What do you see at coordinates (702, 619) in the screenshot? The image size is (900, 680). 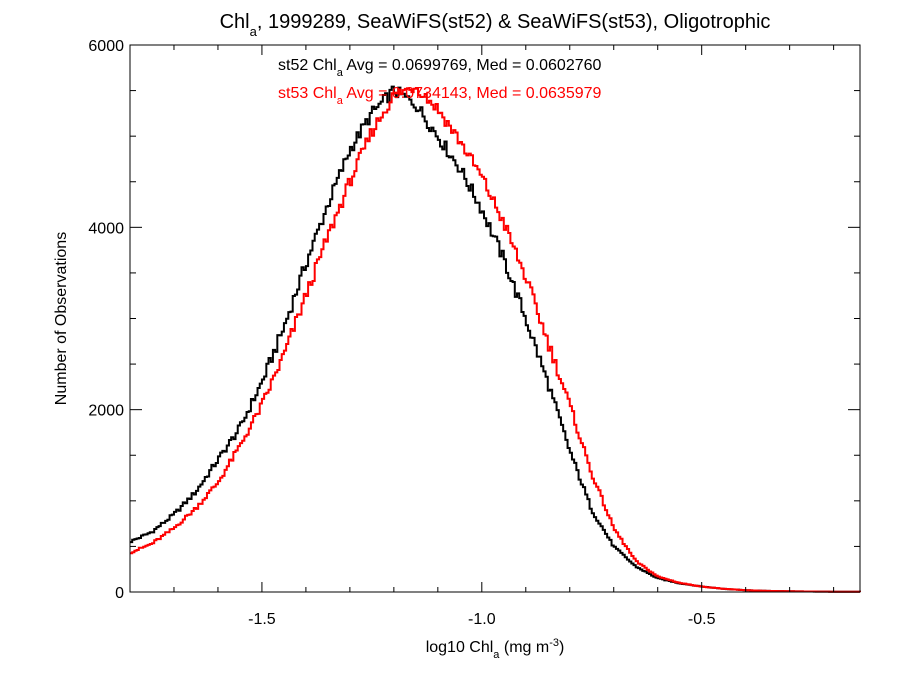 I see `x-tick-label: -0.5` at bounding box center [702, 619].